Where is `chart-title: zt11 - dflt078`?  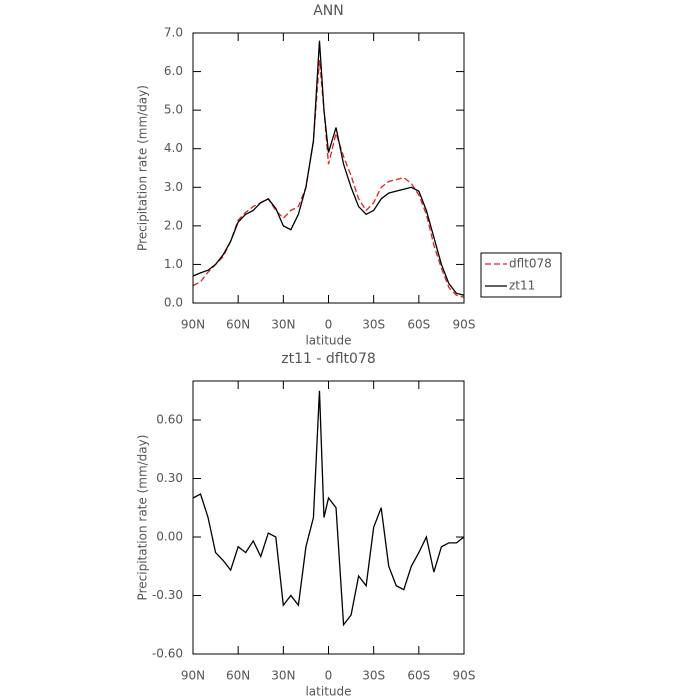 chart-title: zt11 - dflt078 is located at coordinates (328, 359).